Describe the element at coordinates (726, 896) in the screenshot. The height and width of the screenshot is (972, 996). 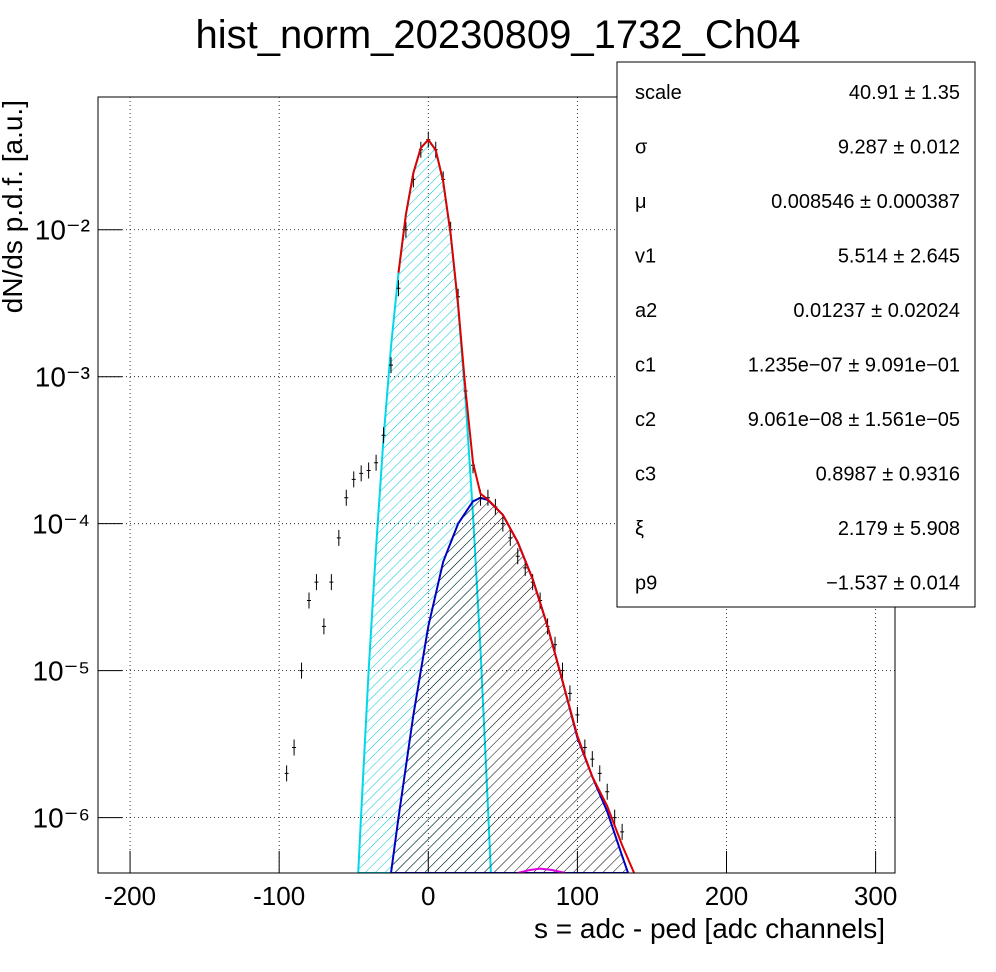
I see `x-tick-label: 200` at that location.